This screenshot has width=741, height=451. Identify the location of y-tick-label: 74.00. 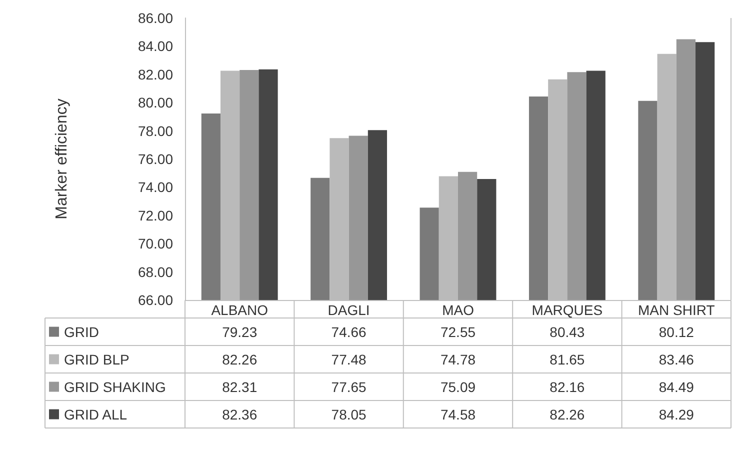
(156, 187).